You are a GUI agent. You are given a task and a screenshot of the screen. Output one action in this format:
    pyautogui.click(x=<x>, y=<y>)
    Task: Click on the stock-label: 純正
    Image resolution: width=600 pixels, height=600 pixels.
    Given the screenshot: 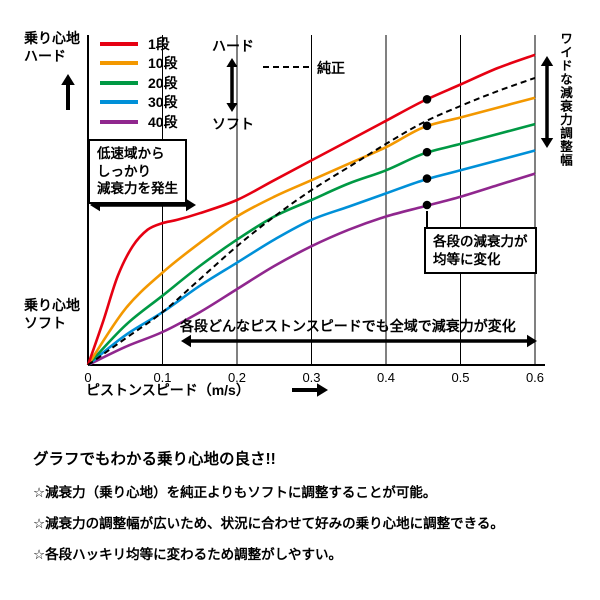 What is the action you would take?
    pyautogui.click(x=331, y=68)
    